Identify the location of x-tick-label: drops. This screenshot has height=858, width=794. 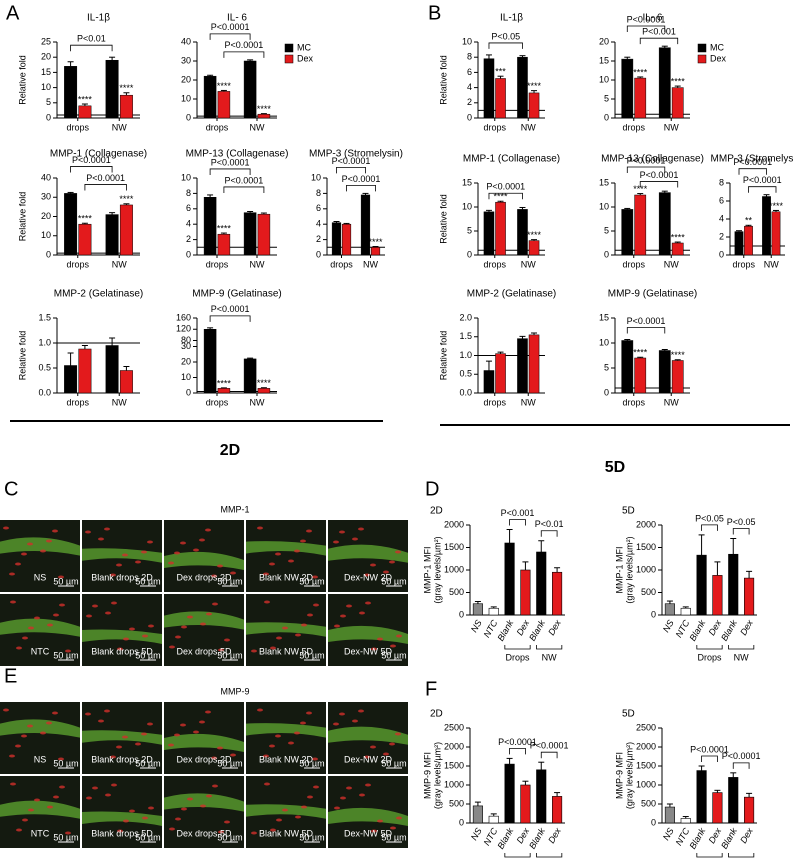
(217, 127).